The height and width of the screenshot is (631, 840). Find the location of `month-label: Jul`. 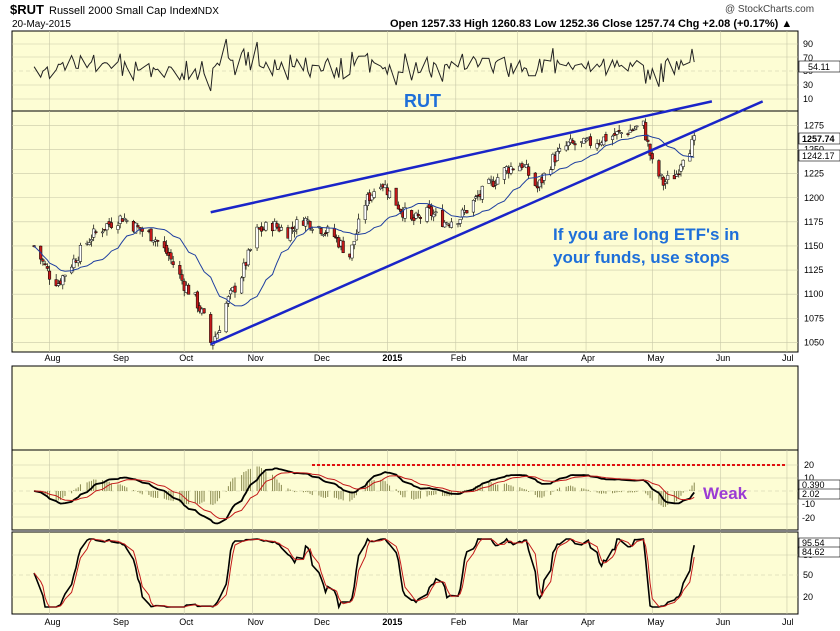

month-label: Jul is located at coordinates (788, 358).